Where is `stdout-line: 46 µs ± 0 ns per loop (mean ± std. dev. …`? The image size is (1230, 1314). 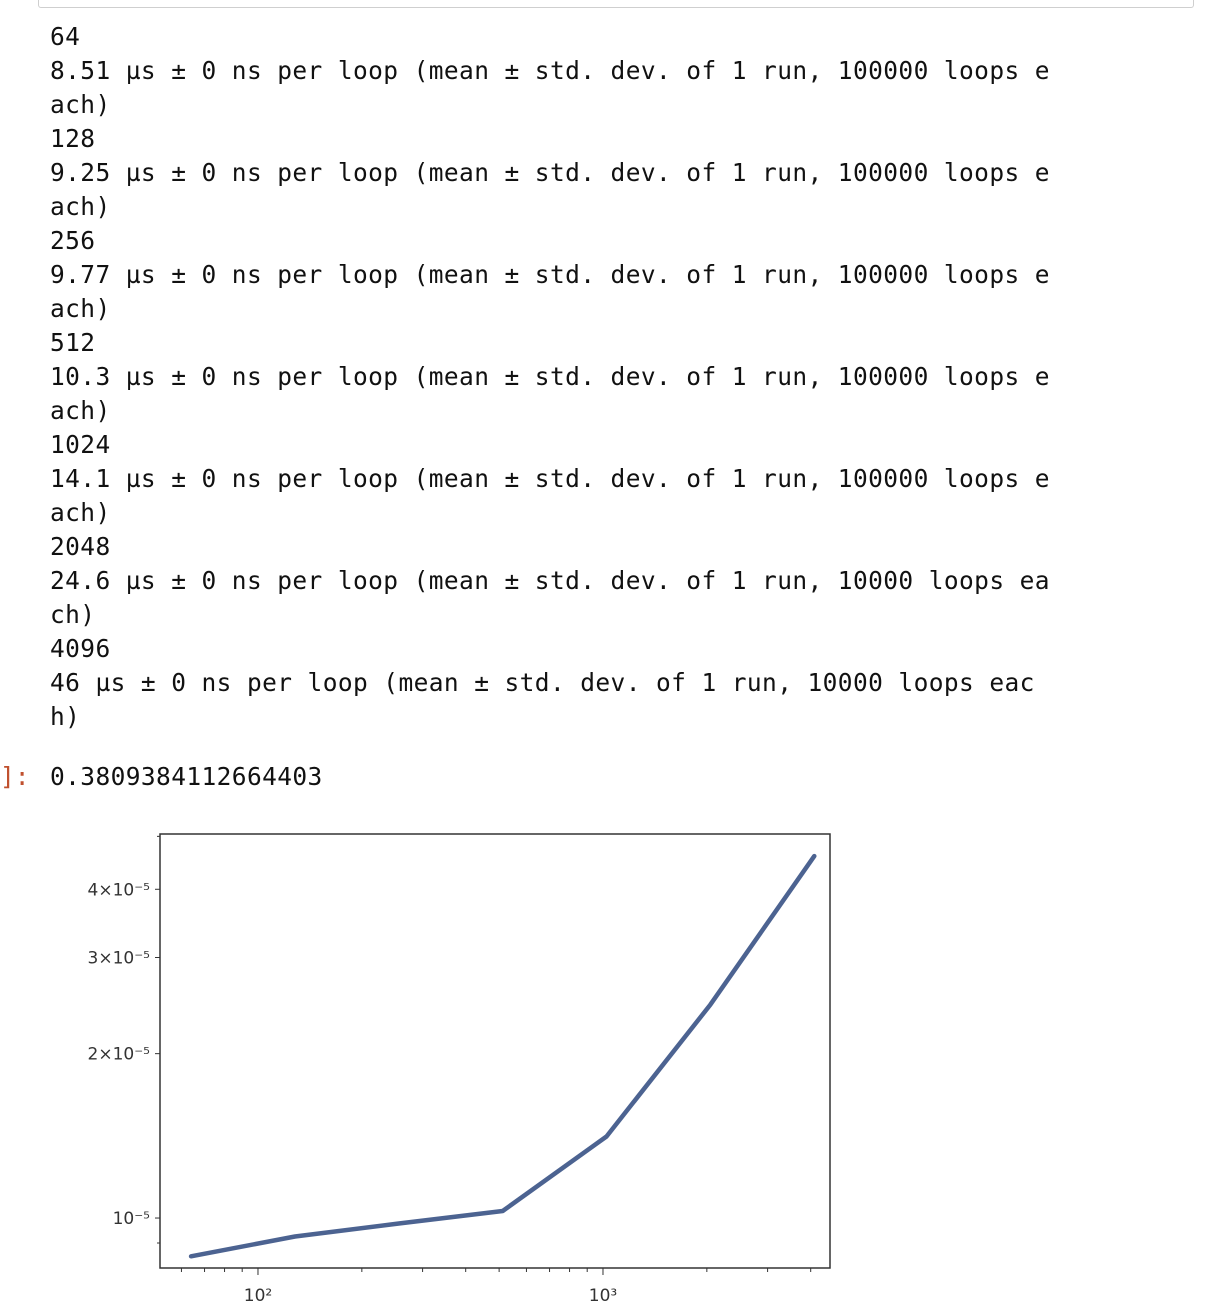 stdout-line: 46 µs ± 0 ns per loop (mean ± std. dev. … is located at coordinates (542, 682).